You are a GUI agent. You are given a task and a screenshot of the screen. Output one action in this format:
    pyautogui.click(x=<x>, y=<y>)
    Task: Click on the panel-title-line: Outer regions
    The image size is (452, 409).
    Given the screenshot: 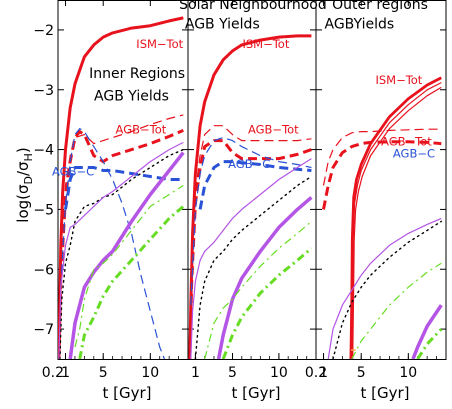 What is the action you would take?
    pyautogui.click(x=380, y=6)
    